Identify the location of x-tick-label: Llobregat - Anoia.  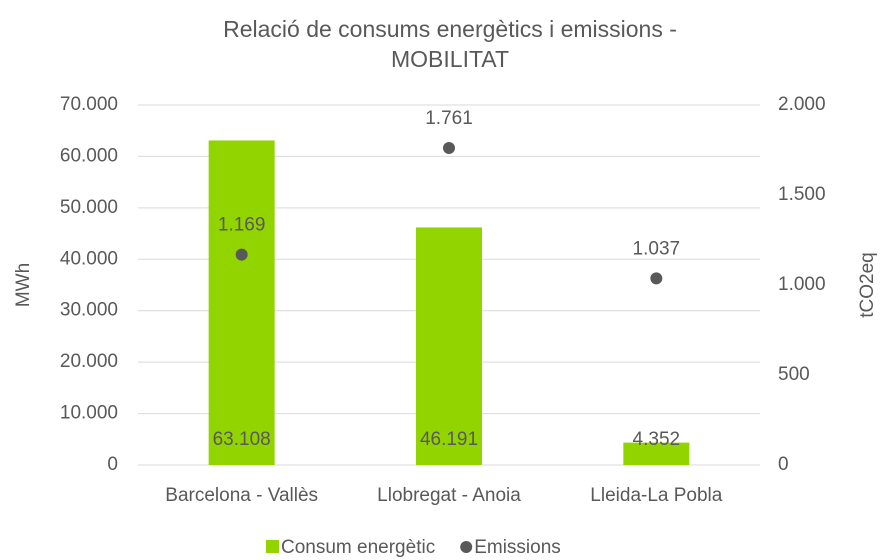
(449, 495).